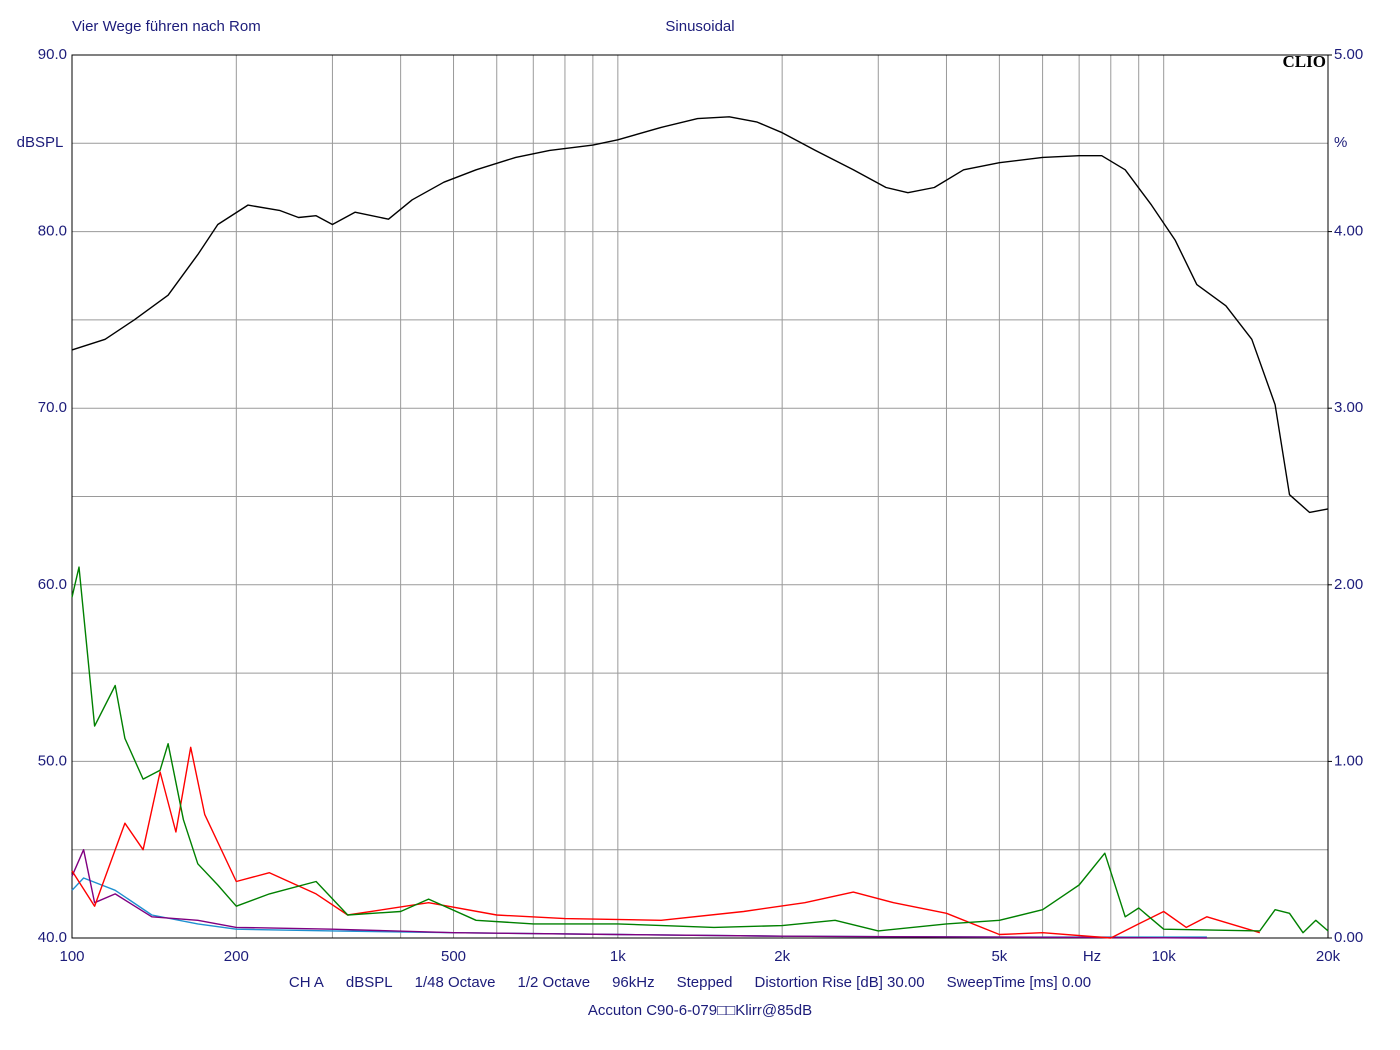 This screenshot has width=1400, height=1050. Describe the element at coordinates (236, 956) in the screenshot. I see `x-tick-label: 200` at that location.